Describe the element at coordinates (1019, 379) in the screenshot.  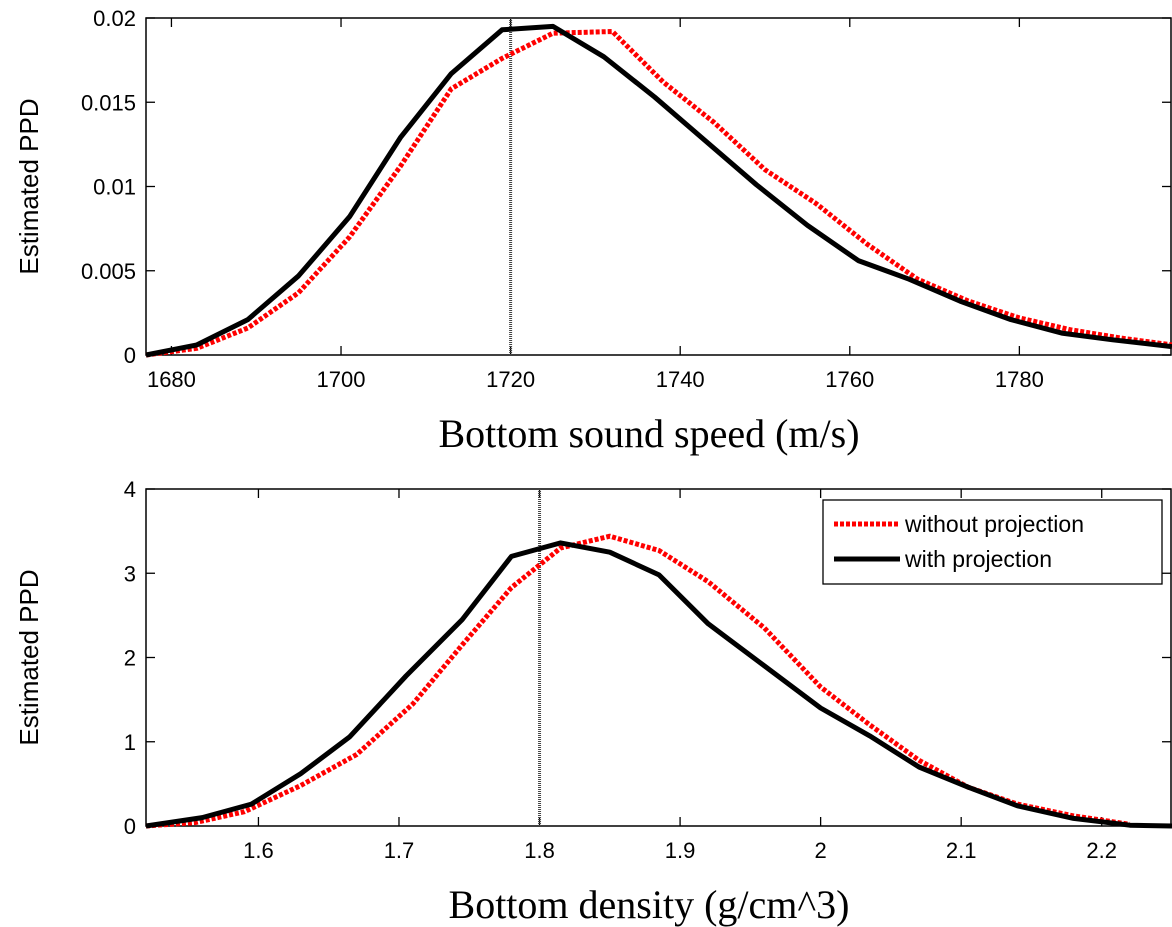
I see `x-tick-label: 1780` at that location.